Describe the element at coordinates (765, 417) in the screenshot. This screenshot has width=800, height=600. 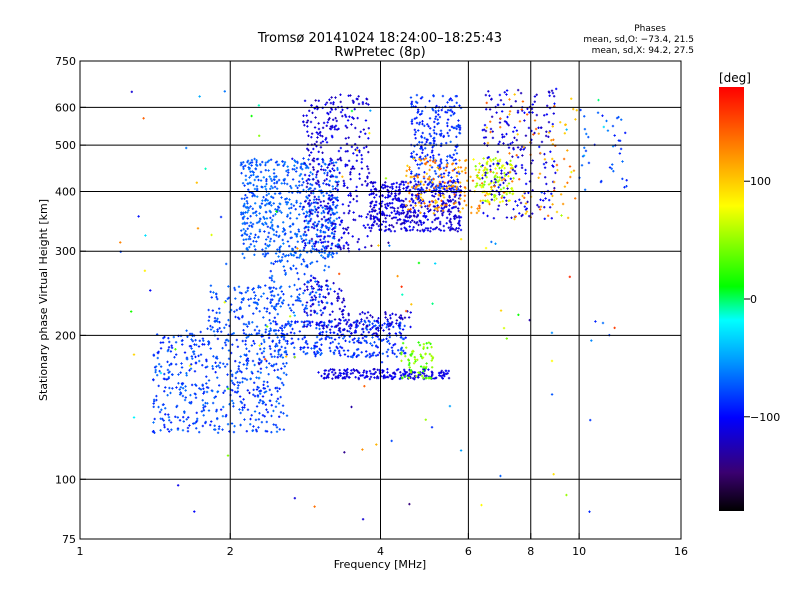
I see `colorbar-tick-label: −100` at that location.